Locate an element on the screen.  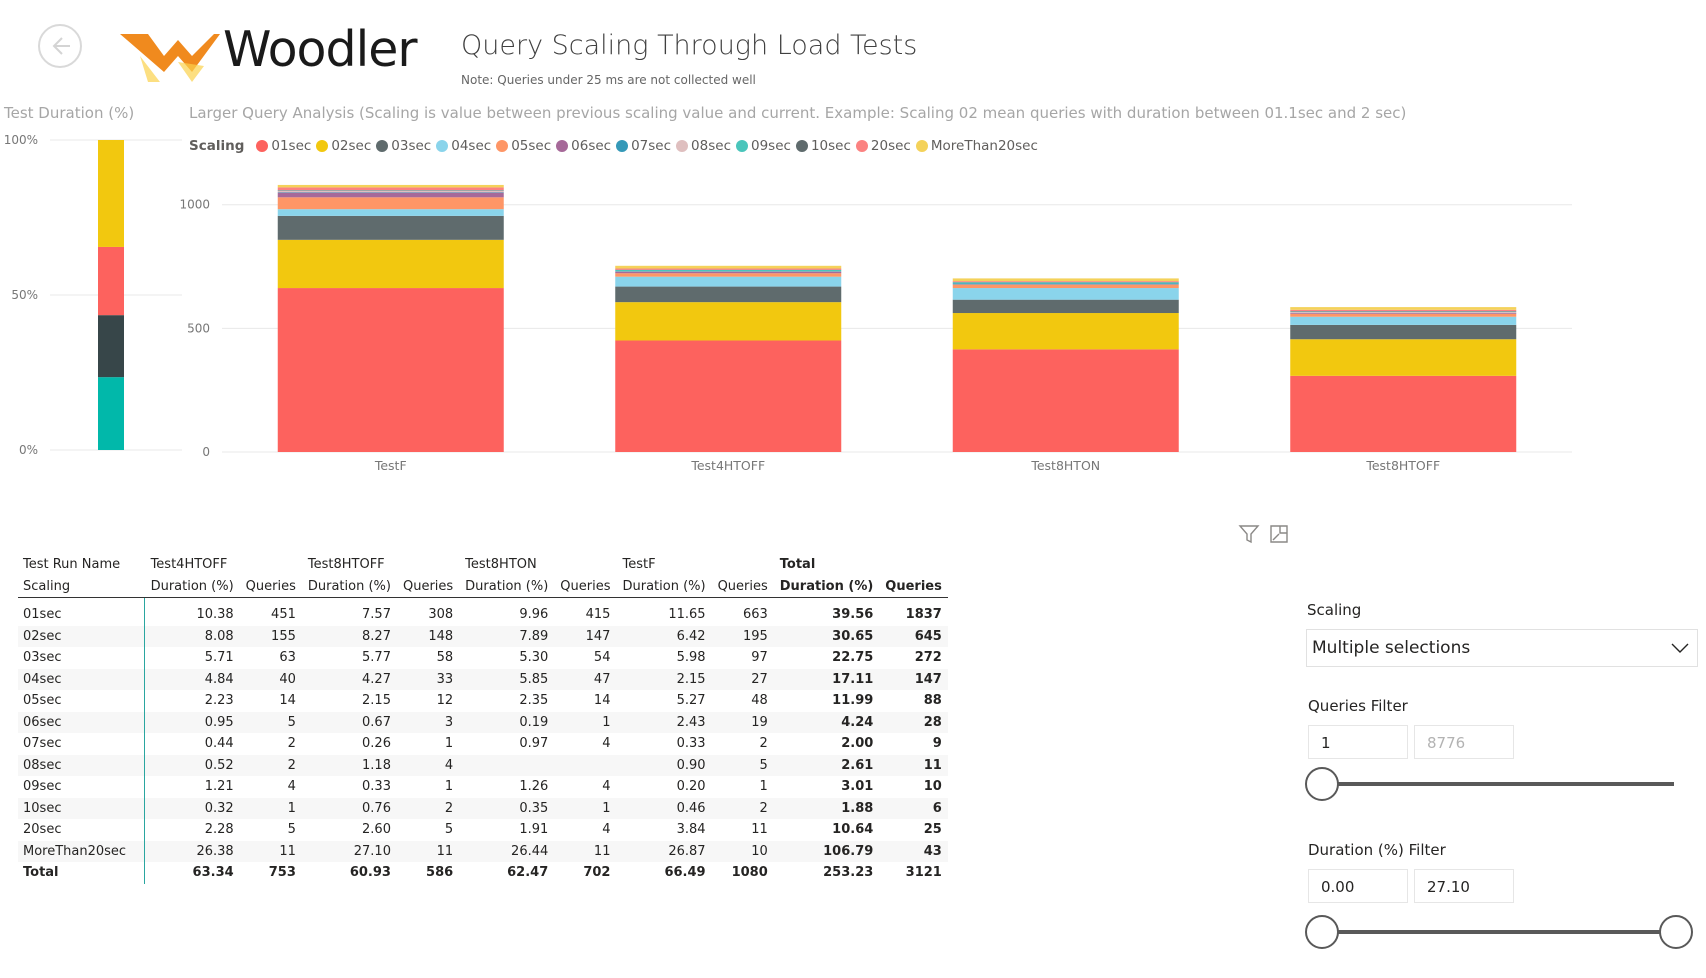
matrix-cell: 9.96 is located at coordinates (534, 615).